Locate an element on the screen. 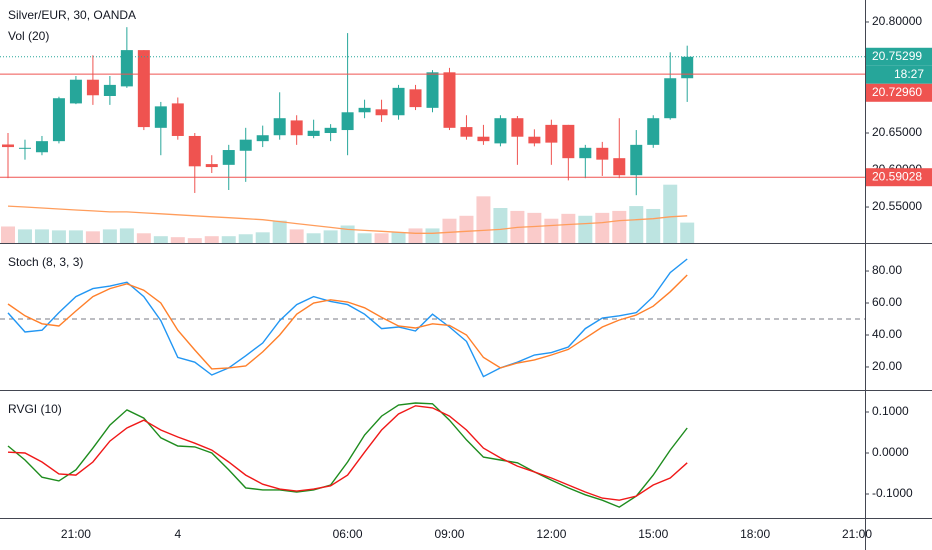 The height and width of the screenshot is (550, 932). countdown-label: 18:27 is located at coordinates (909, 74).